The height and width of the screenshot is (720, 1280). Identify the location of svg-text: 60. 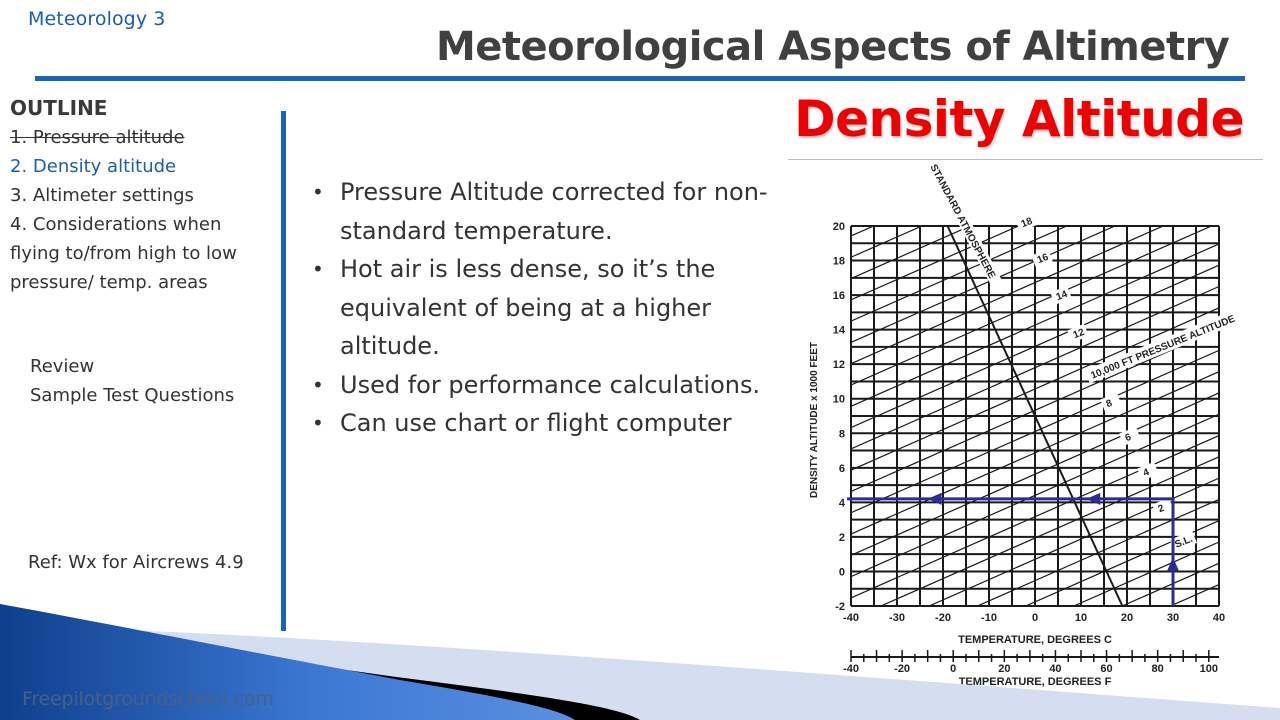
(1106, 669).